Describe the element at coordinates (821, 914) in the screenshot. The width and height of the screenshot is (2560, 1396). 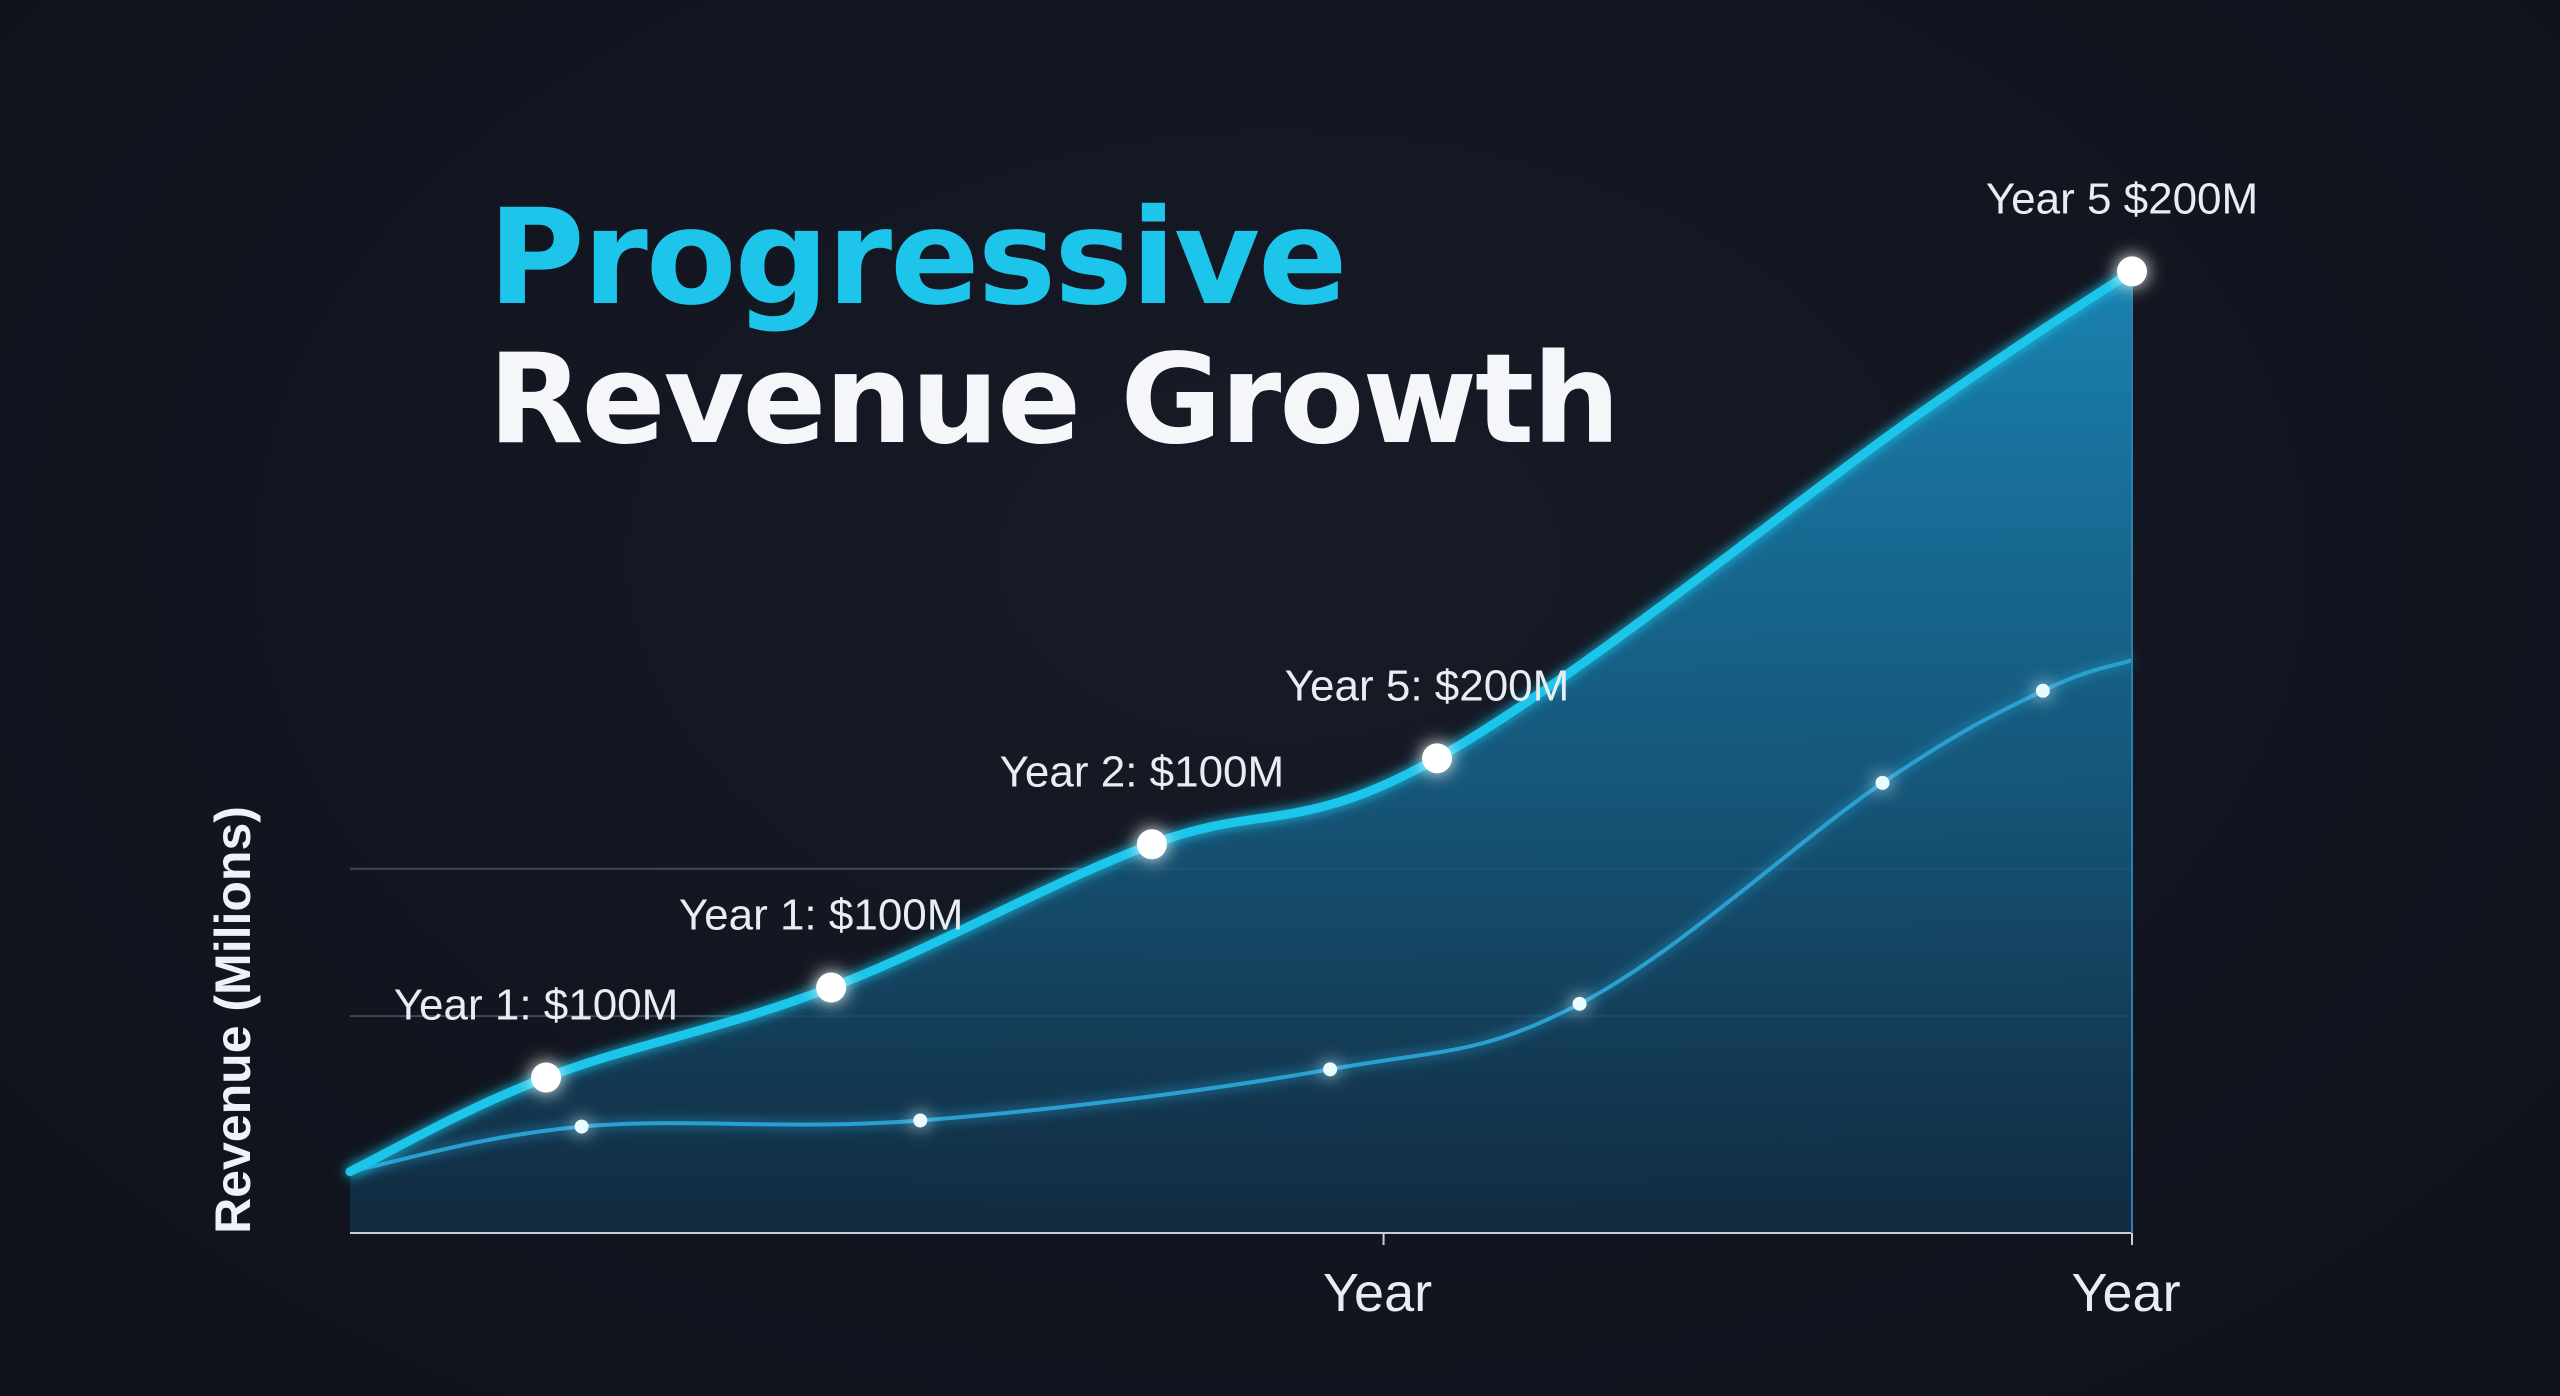
I see `data-label-2: Year 1: $100M` at that location.